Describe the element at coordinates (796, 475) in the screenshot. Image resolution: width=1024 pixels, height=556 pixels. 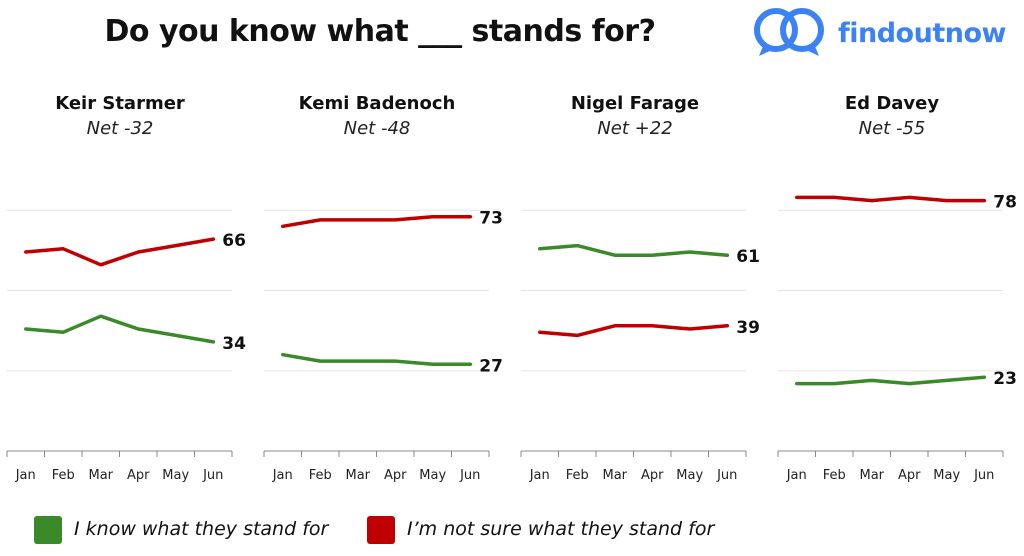
I see `x-tick-label-4-jan: Jan` at that location.